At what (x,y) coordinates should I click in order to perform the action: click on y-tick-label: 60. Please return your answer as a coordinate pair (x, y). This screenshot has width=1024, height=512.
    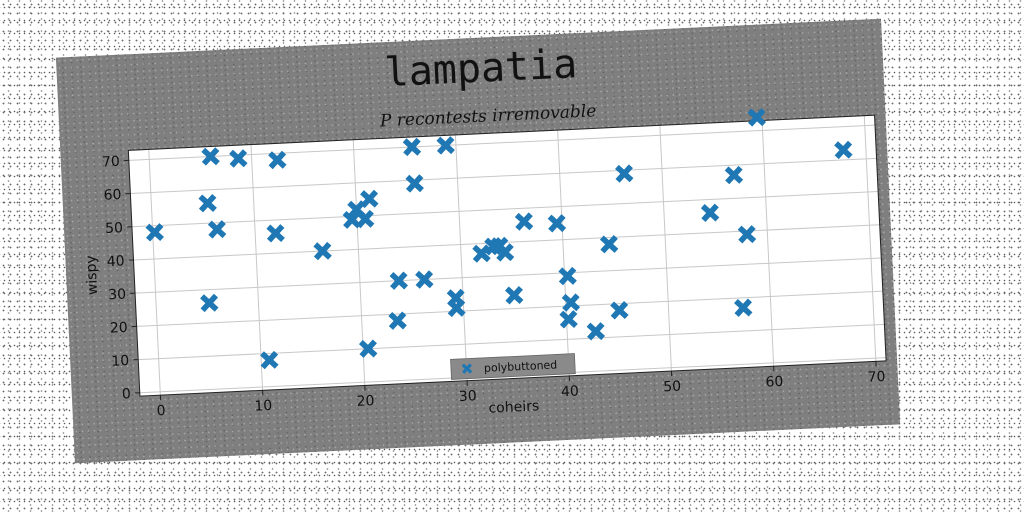
    Looking at the image, I should click on (112, 195).